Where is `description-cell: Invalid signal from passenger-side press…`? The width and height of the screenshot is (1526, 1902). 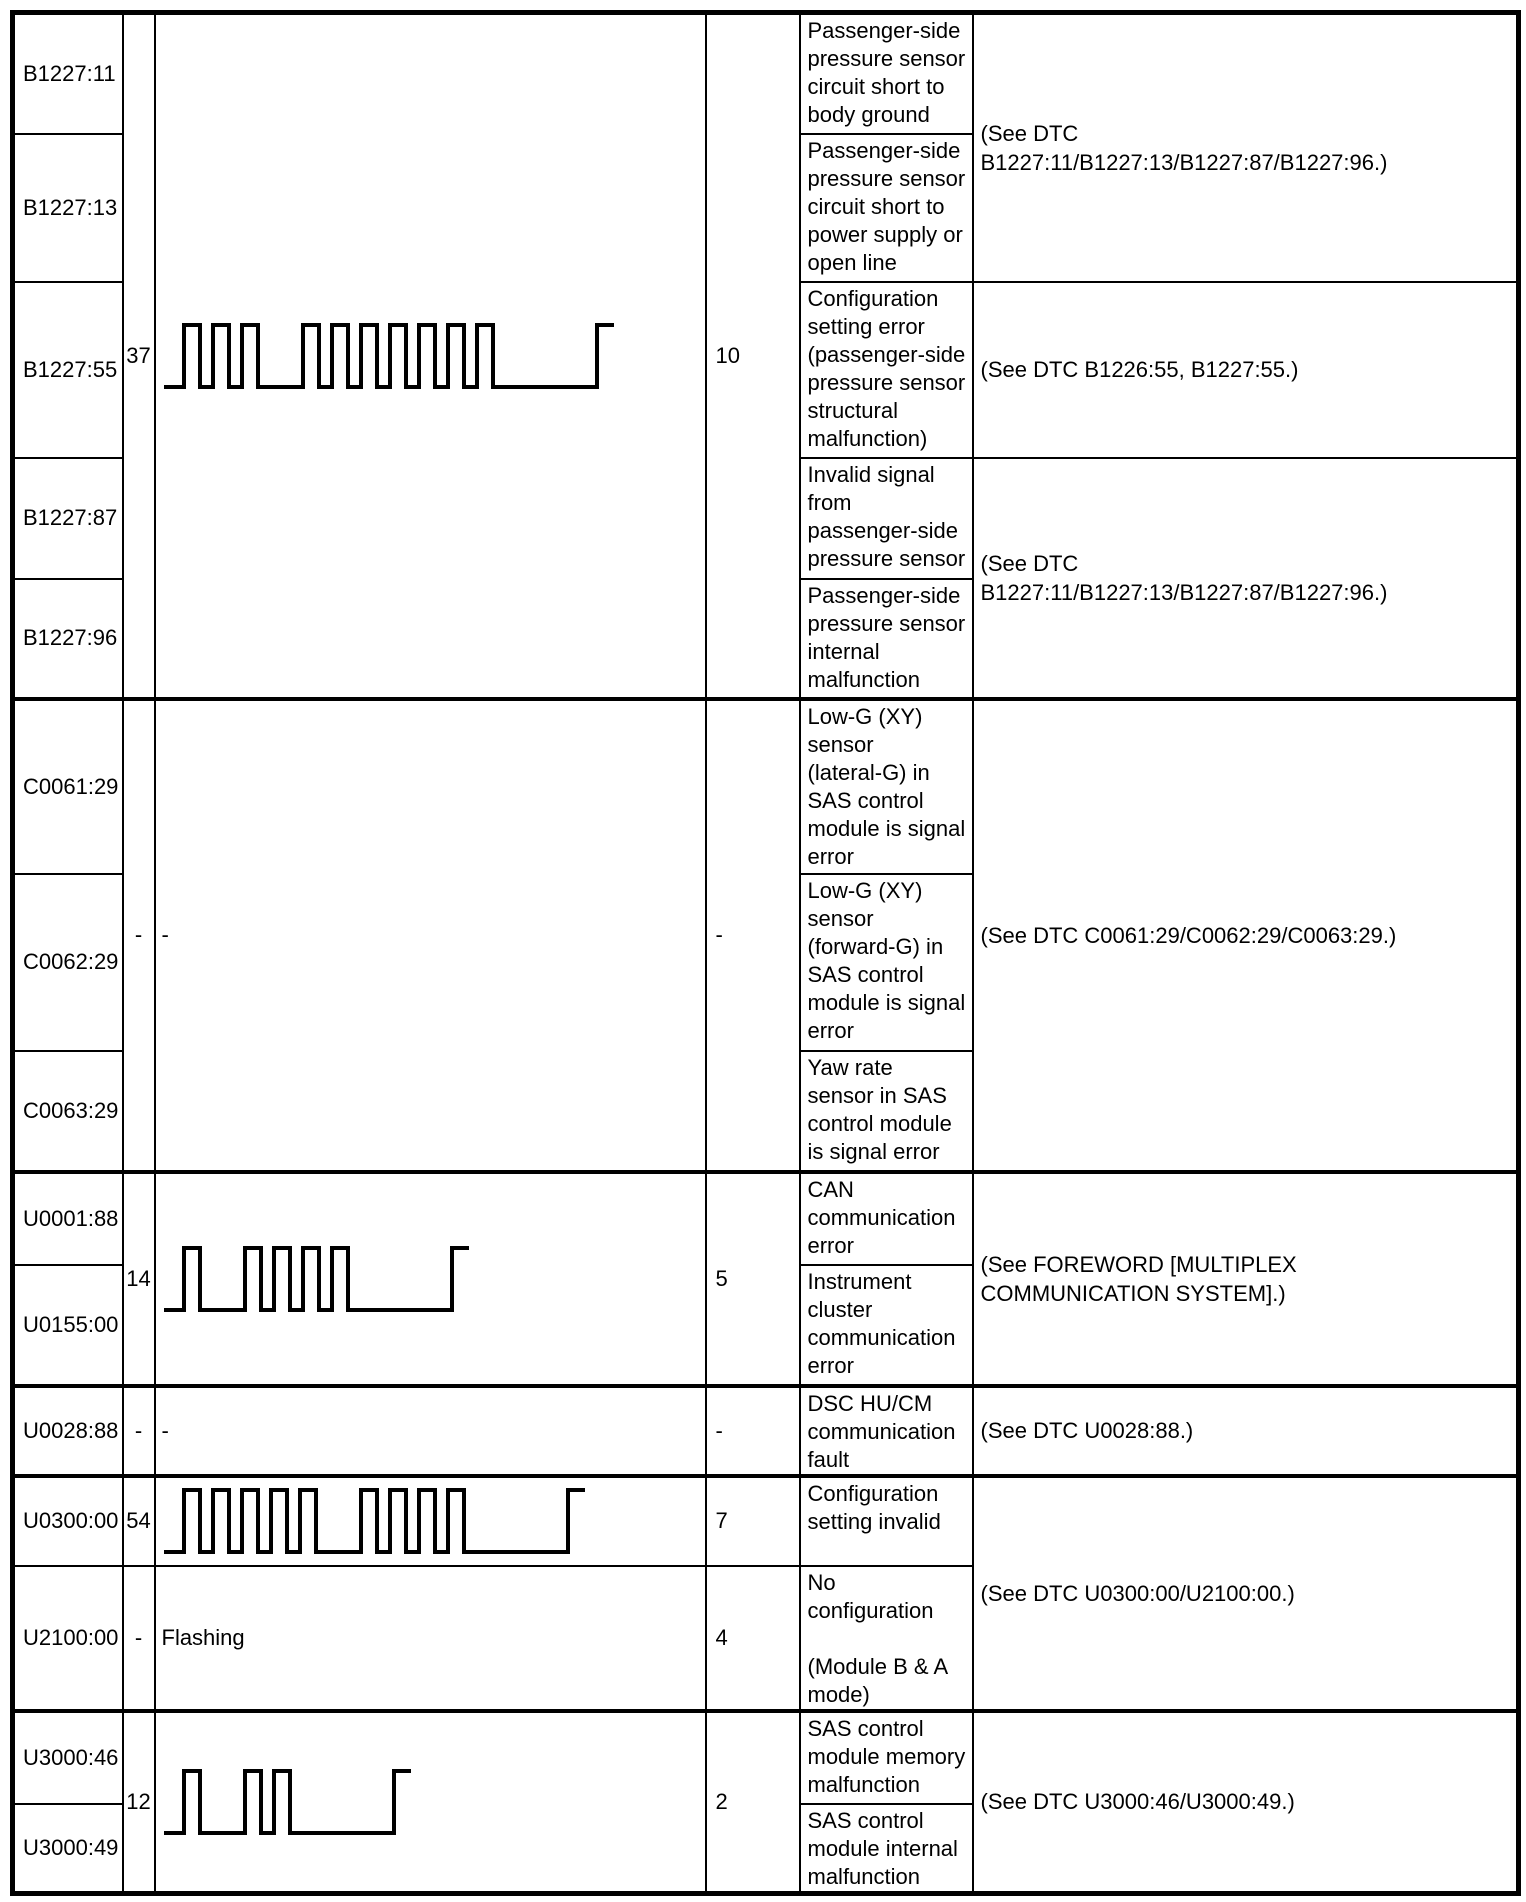
description-cell: Invalid signal from passenger-side press… is located at coordinates (886, 518).